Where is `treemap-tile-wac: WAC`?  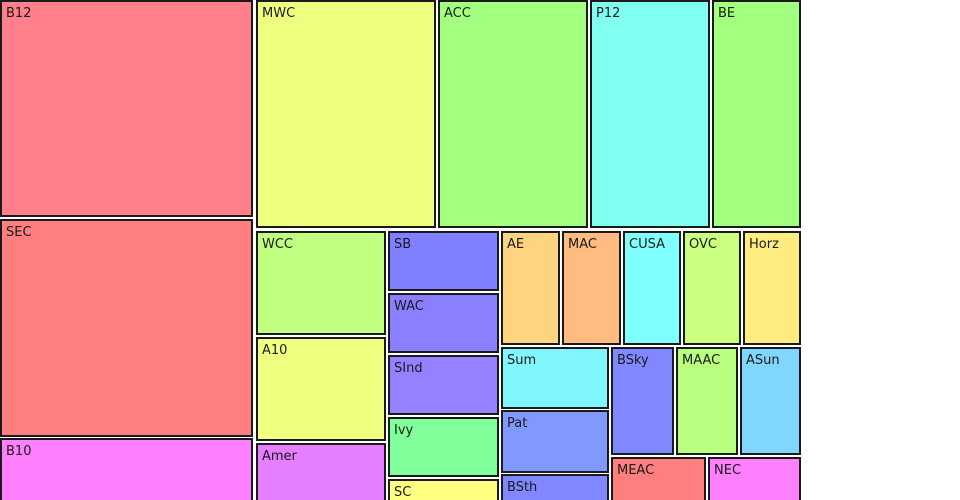
treemap-tile-wac: WAC is located at coordinates (443, 323).